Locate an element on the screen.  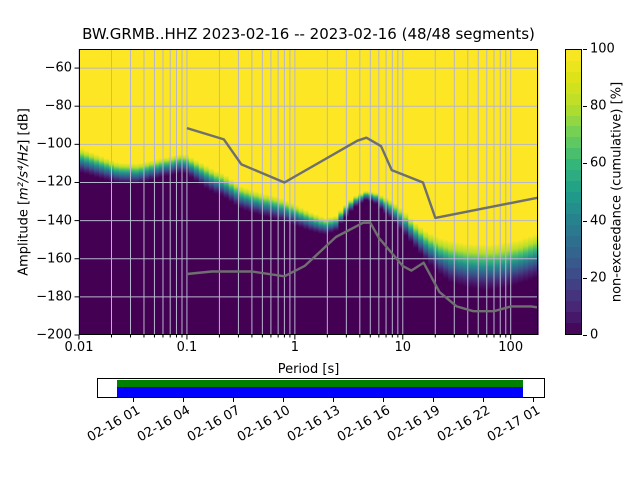
colorbar is located at coordinates (573, 192).